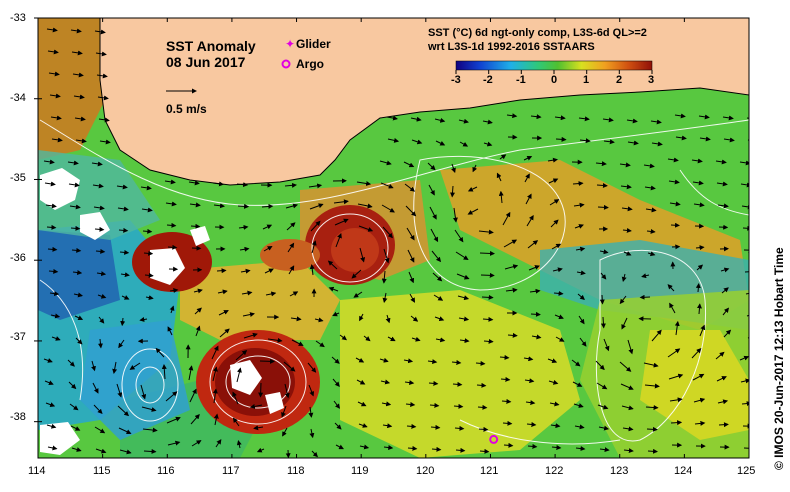  I want to click on y-tick-label: -34, so click(18, 98).